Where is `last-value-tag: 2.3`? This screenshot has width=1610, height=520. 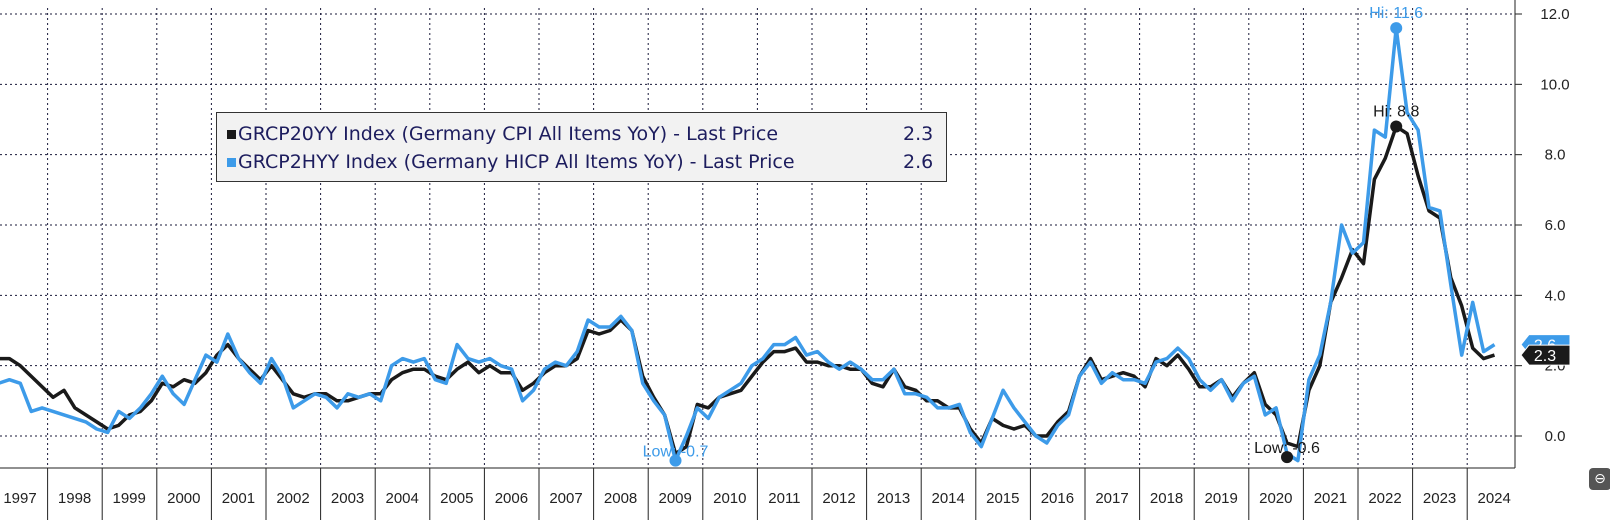
last-value-tag: 2.3 is located at coordinates (1545, 355).